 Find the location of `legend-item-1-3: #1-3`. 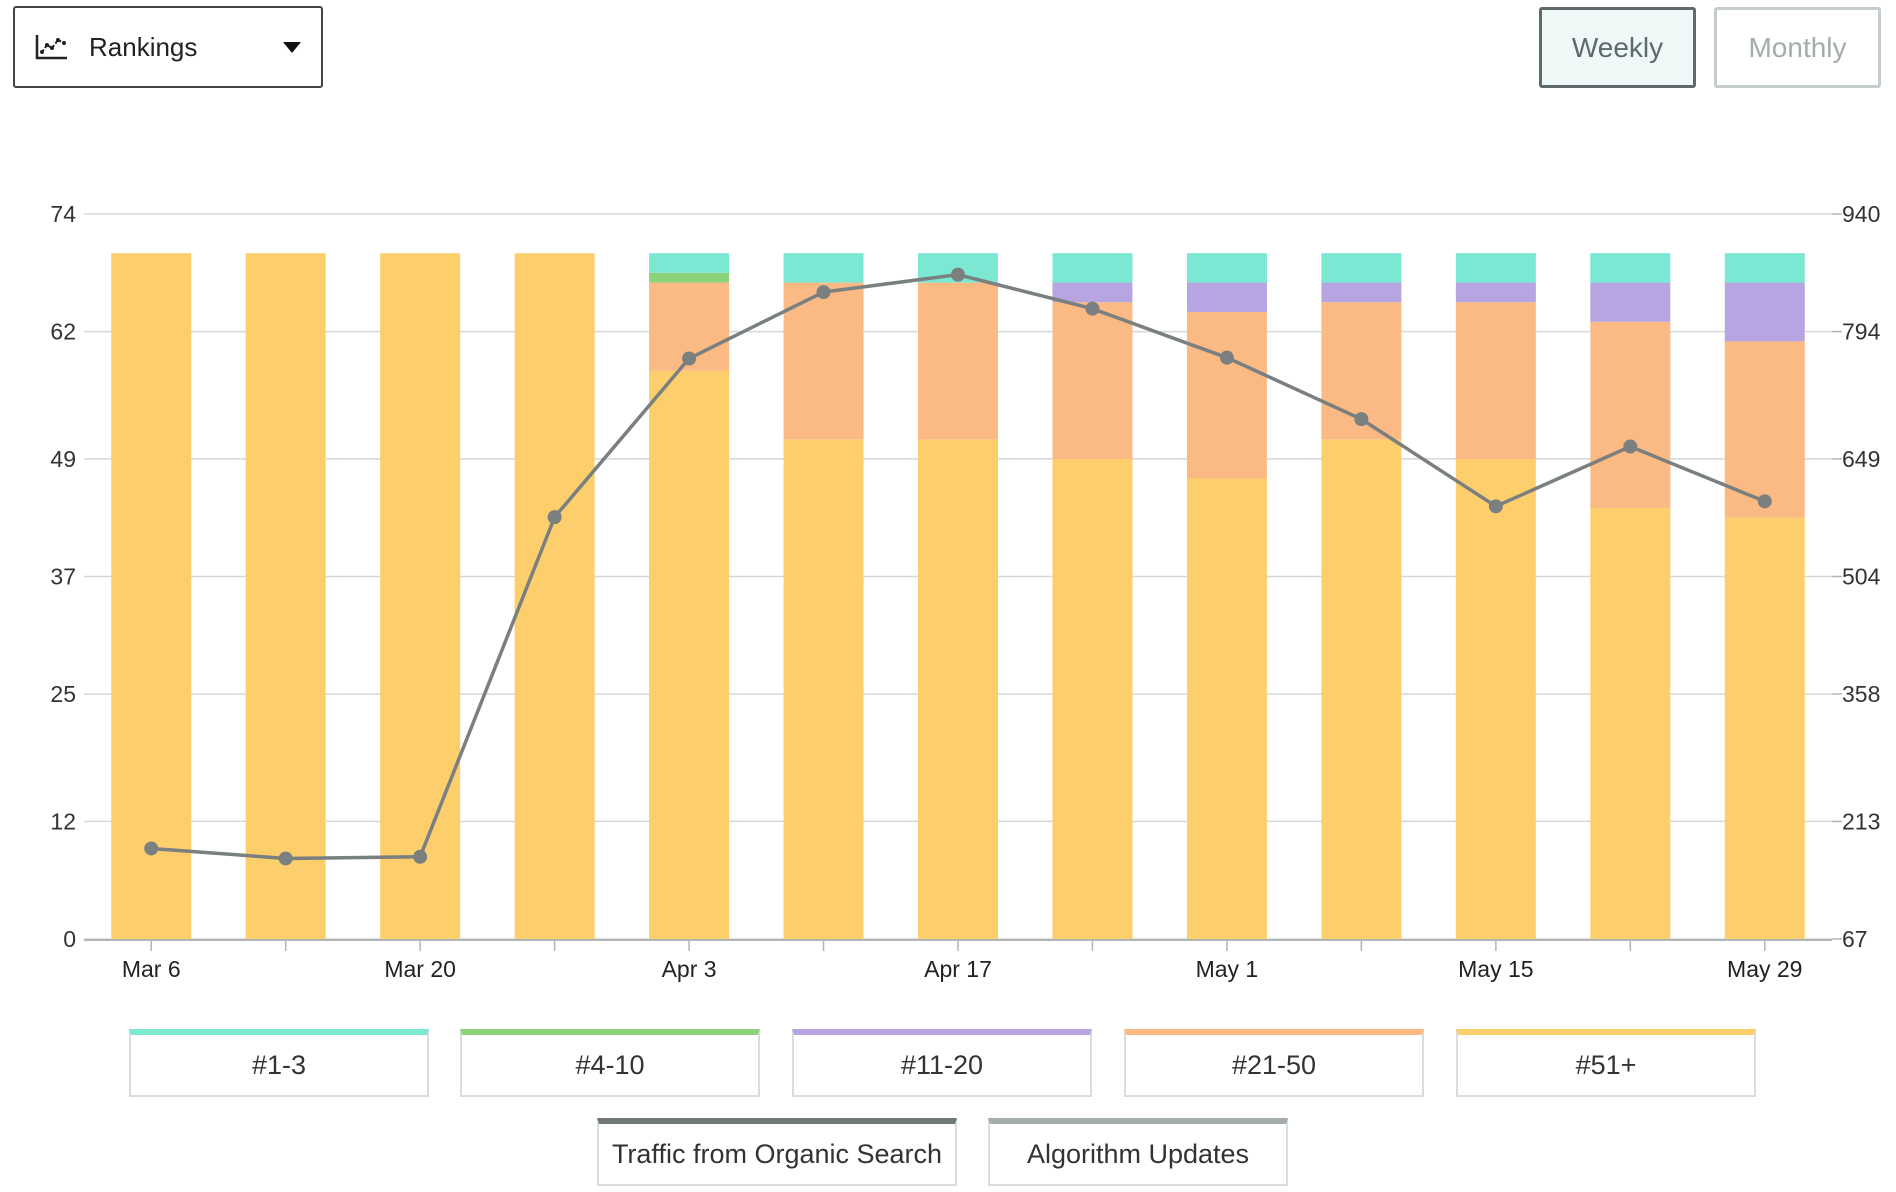

legend-item-1-3: #1-3 is located at coordinates (279, 1063).